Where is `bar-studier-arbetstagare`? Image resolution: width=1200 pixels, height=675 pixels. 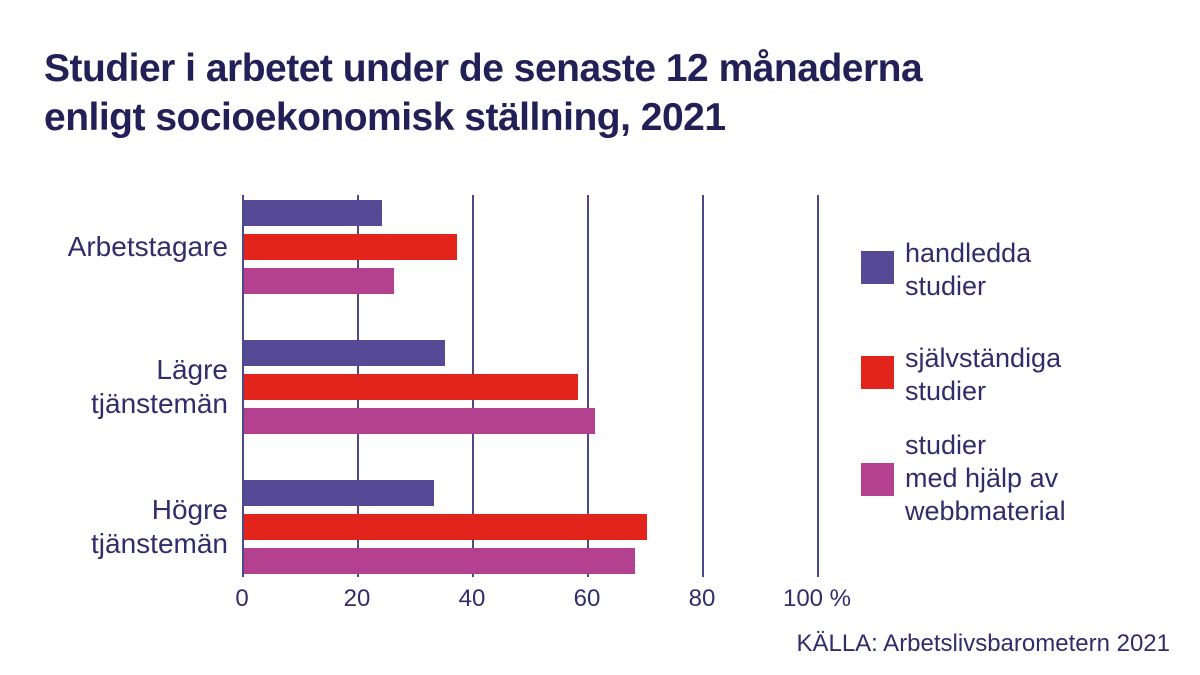
bar-studier-arbetstagare is located at coordinates (319, 281).